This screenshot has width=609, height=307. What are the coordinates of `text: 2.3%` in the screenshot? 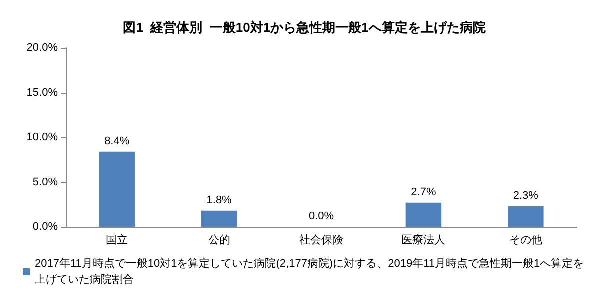 It's located at (525, 196).